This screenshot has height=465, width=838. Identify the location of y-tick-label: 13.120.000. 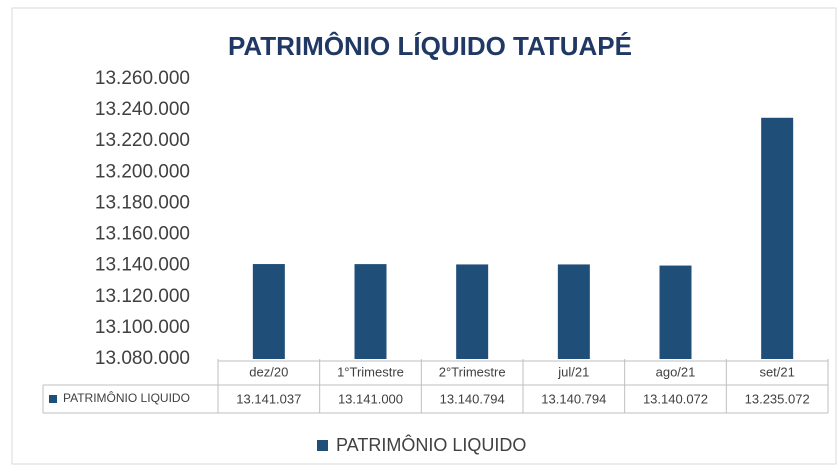
(142, 296).